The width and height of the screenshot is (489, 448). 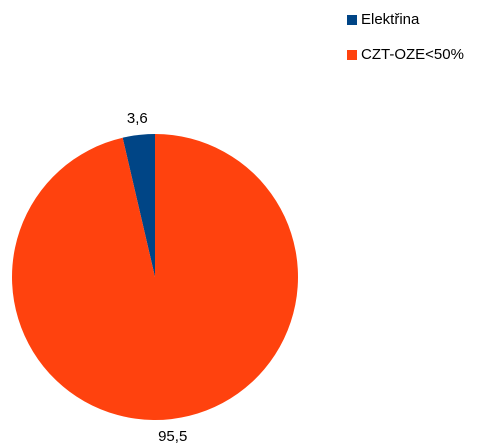 What do you see at coordinates (352, 19) in the screenshot?
I see `legend-swatch-elektrina` at bounding box center [352, 19].